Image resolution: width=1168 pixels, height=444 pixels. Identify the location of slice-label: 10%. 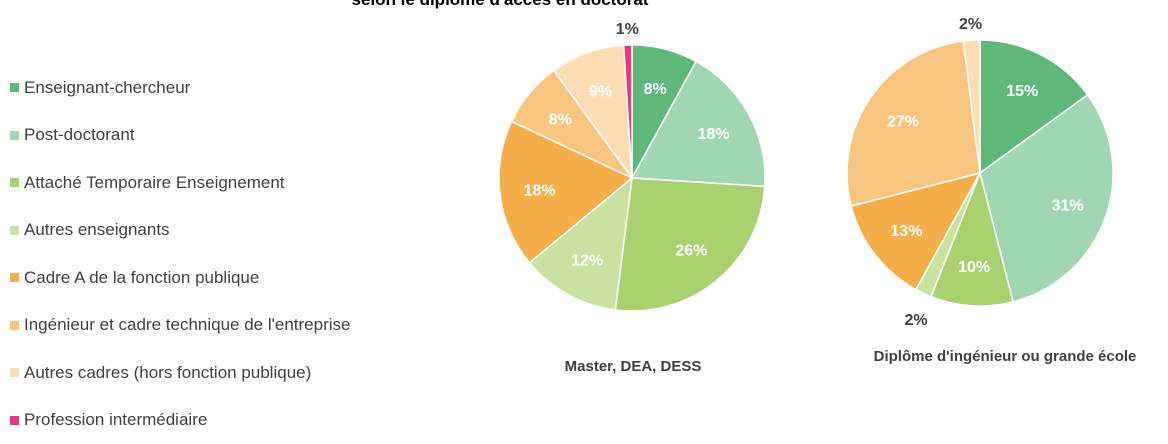
(974, 267).